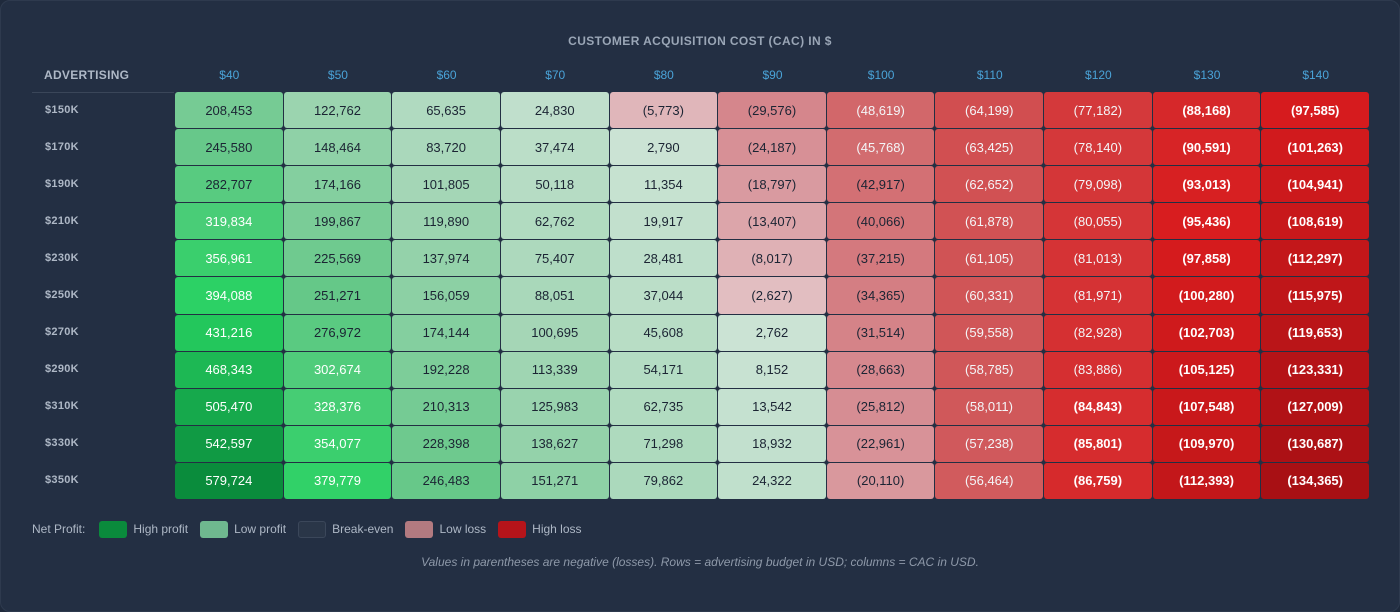  What do you see at coordinates (1206, 110) in the screenshot?
I see `heatmap-cell: (88,168)` at bounding box center [1206, 110].